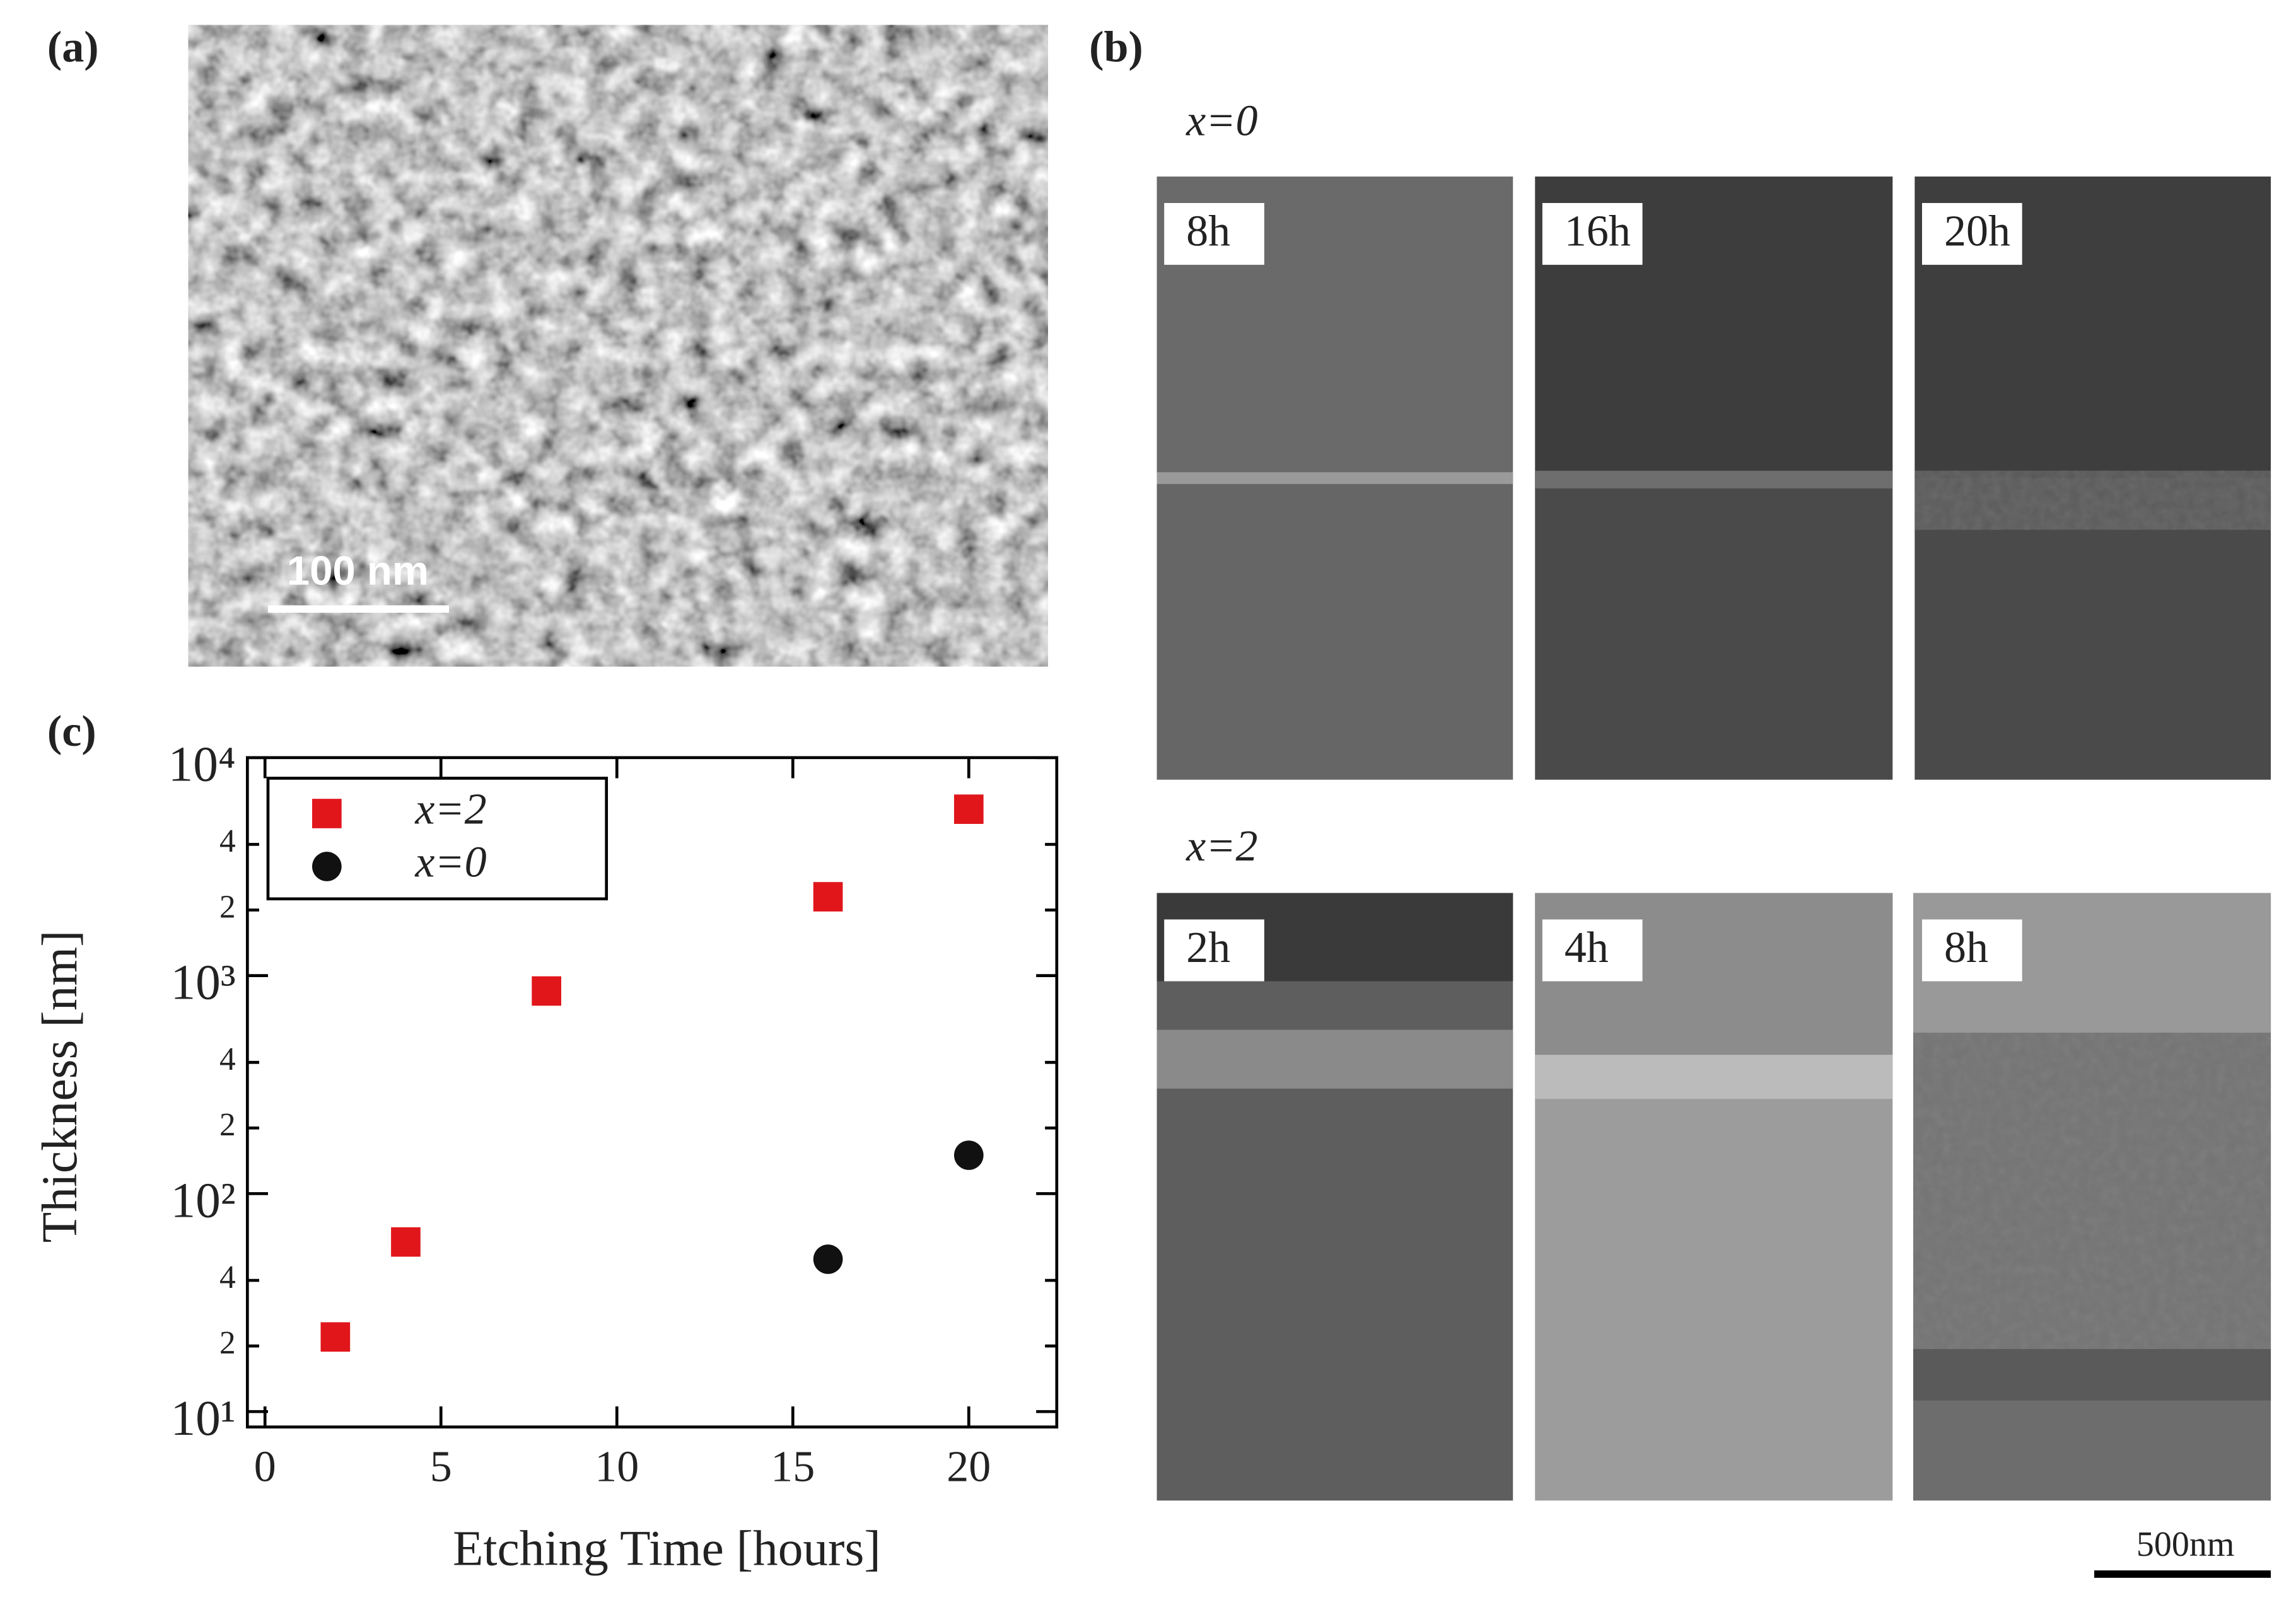 Image resolution: width=2296 pixels, height=1605 pixels. I want to click on y-axis-label: Thickness [nm], so click(60, 1086).